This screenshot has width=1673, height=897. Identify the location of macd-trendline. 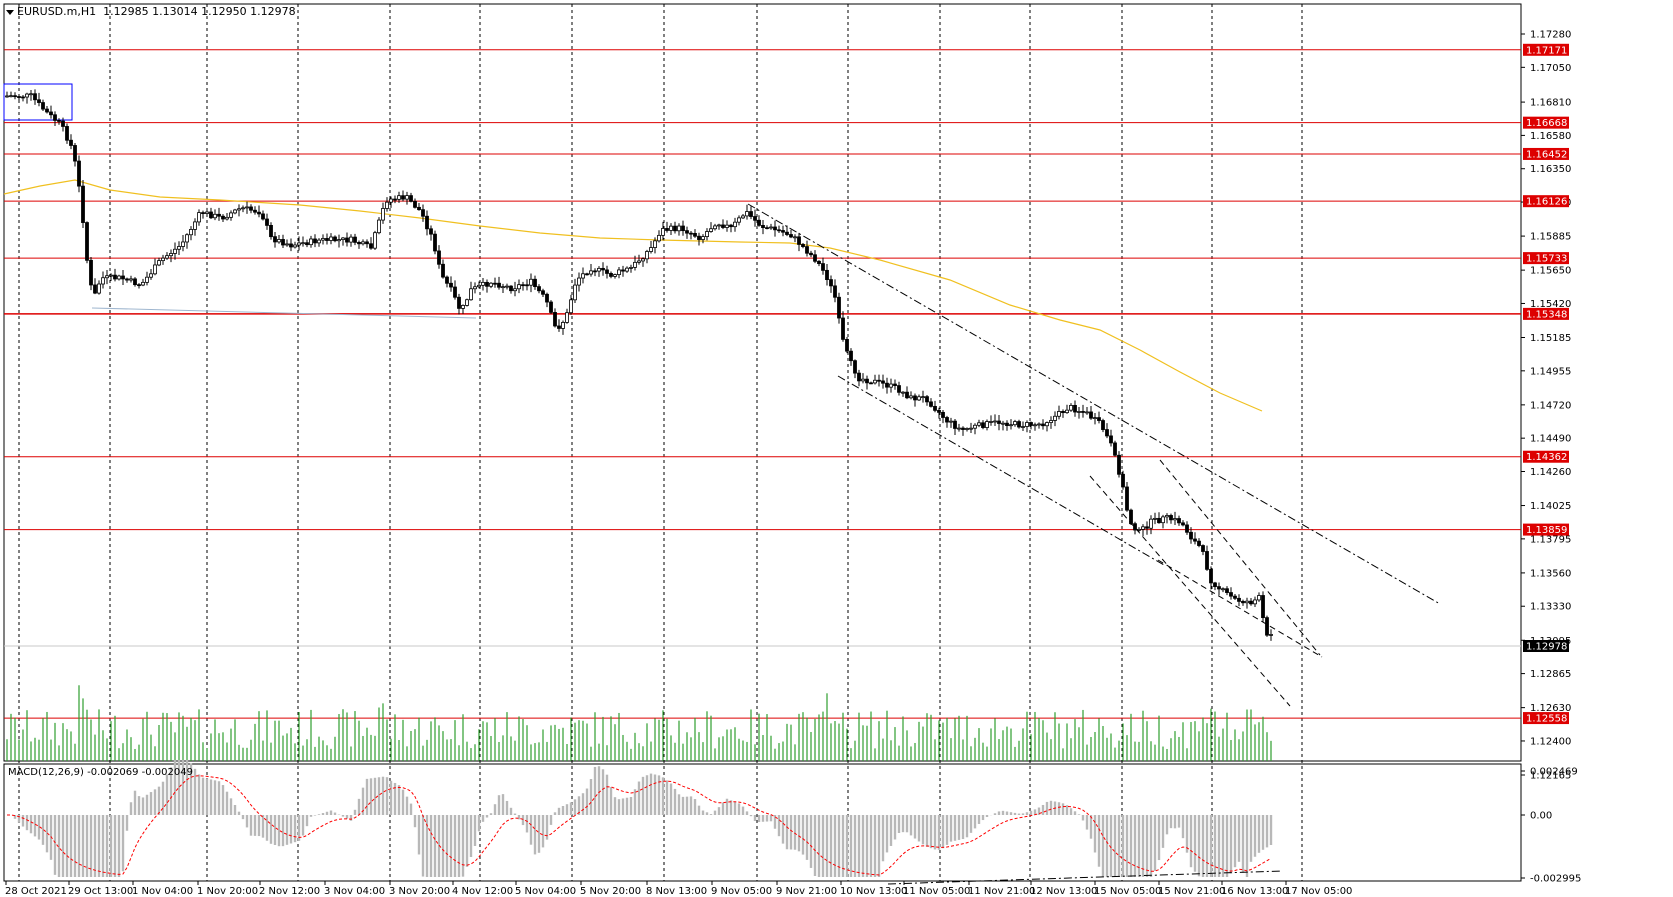
(1085, 877).